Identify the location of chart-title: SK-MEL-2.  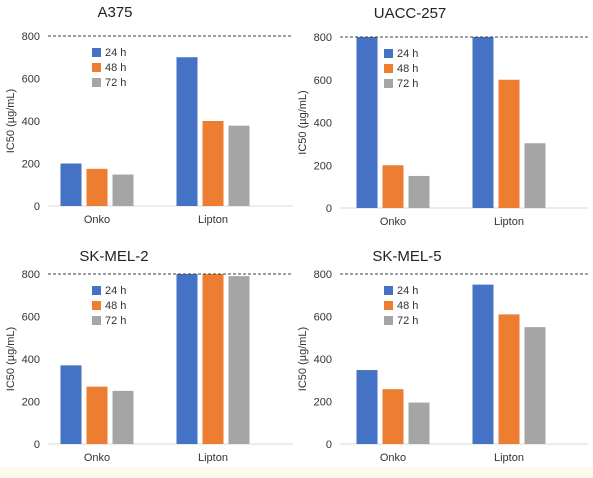
(113, 256).